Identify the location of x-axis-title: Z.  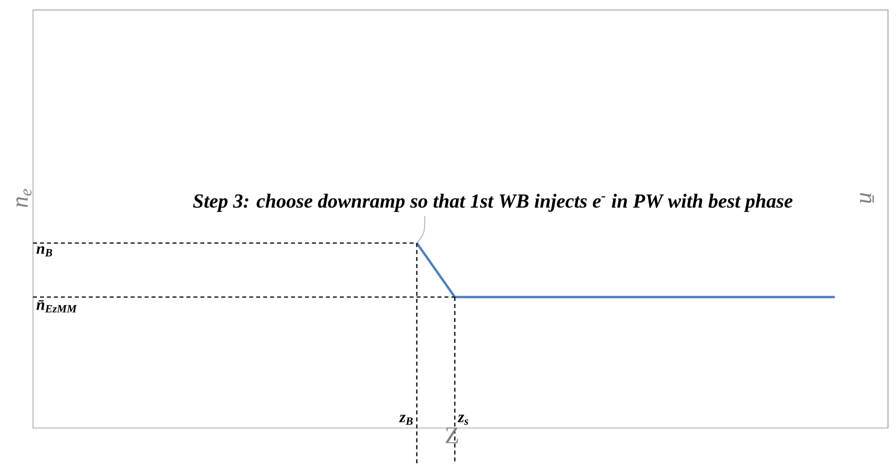
(452, 436).